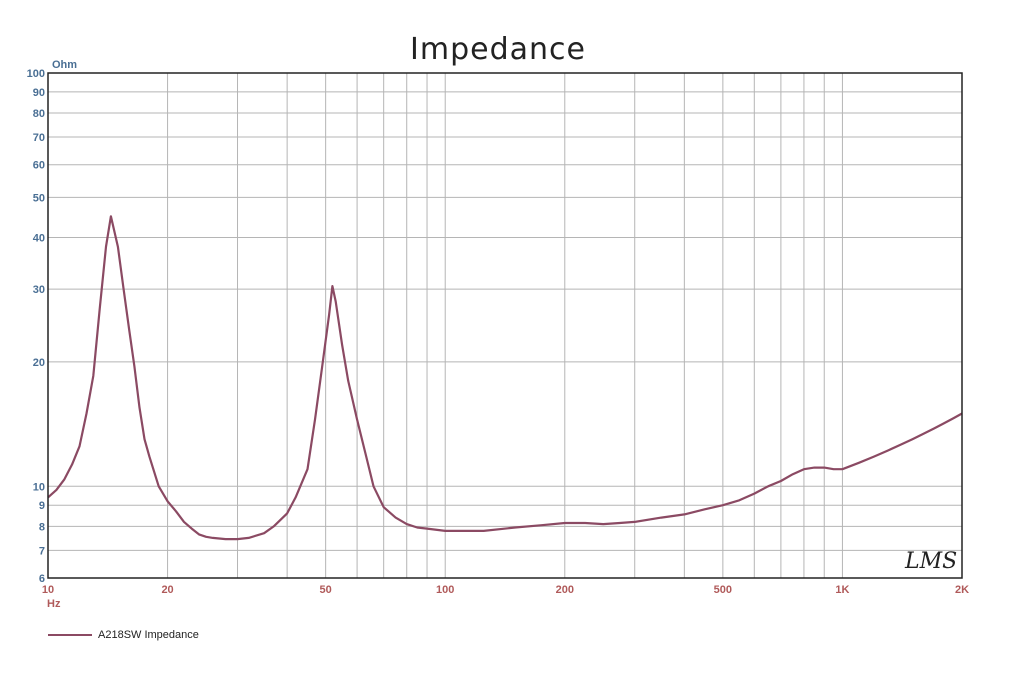  I want to click on y-tick-label: 70, so click(39, 138).